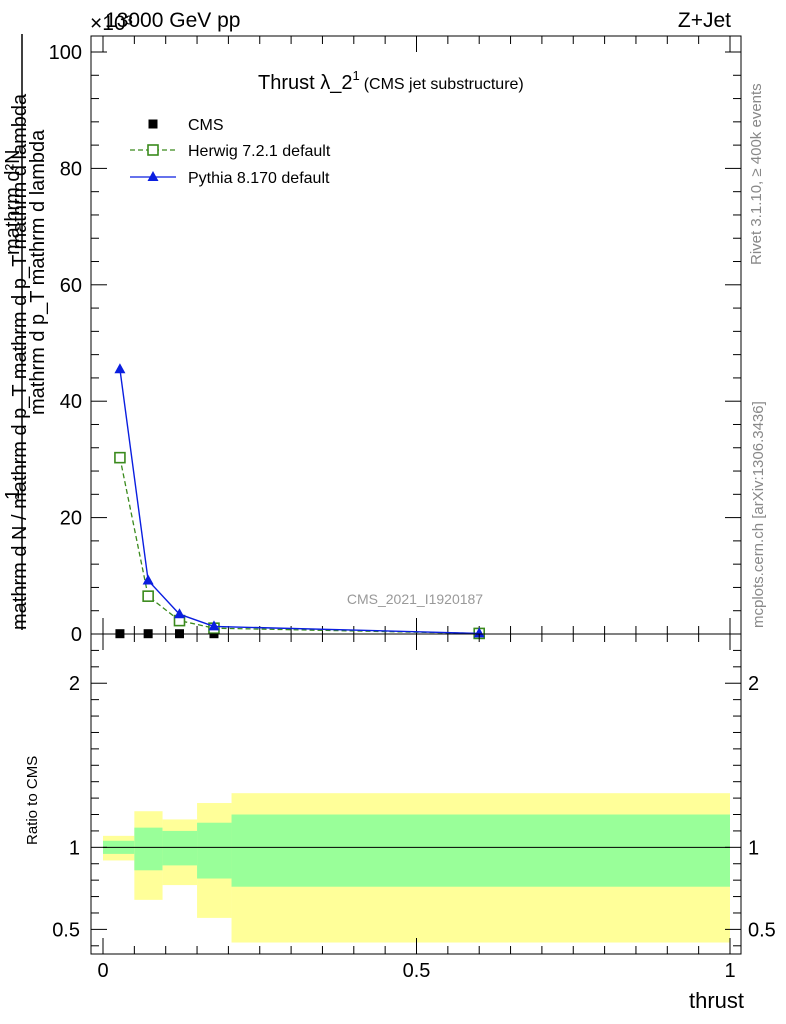 This screenshot has height=1024, width=786. I want to click on ratio-y-label: Ratio to CMS, so click(32, 800).